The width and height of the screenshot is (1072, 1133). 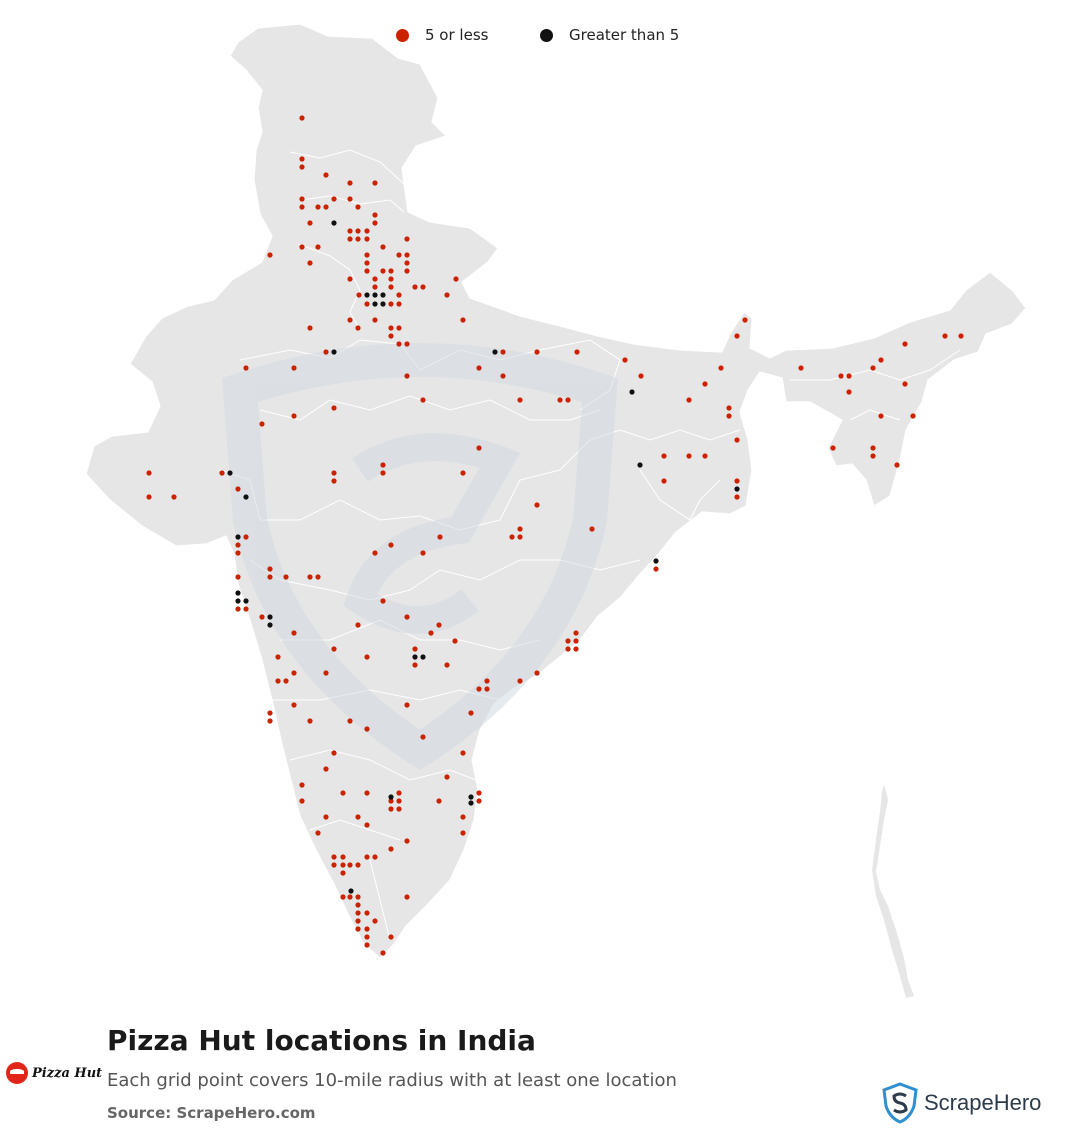 I want to click on black-dot-icon, so click(x=546, y=35).